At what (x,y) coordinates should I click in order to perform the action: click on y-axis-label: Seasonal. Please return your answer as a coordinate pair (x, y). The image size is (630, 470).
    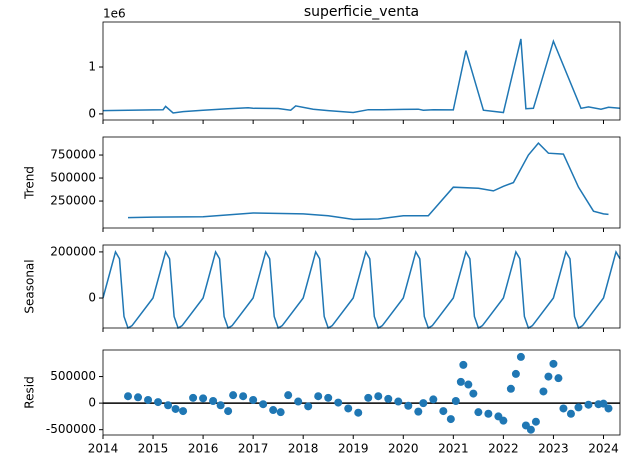
    Looking at the image, I should click on (30, 286).